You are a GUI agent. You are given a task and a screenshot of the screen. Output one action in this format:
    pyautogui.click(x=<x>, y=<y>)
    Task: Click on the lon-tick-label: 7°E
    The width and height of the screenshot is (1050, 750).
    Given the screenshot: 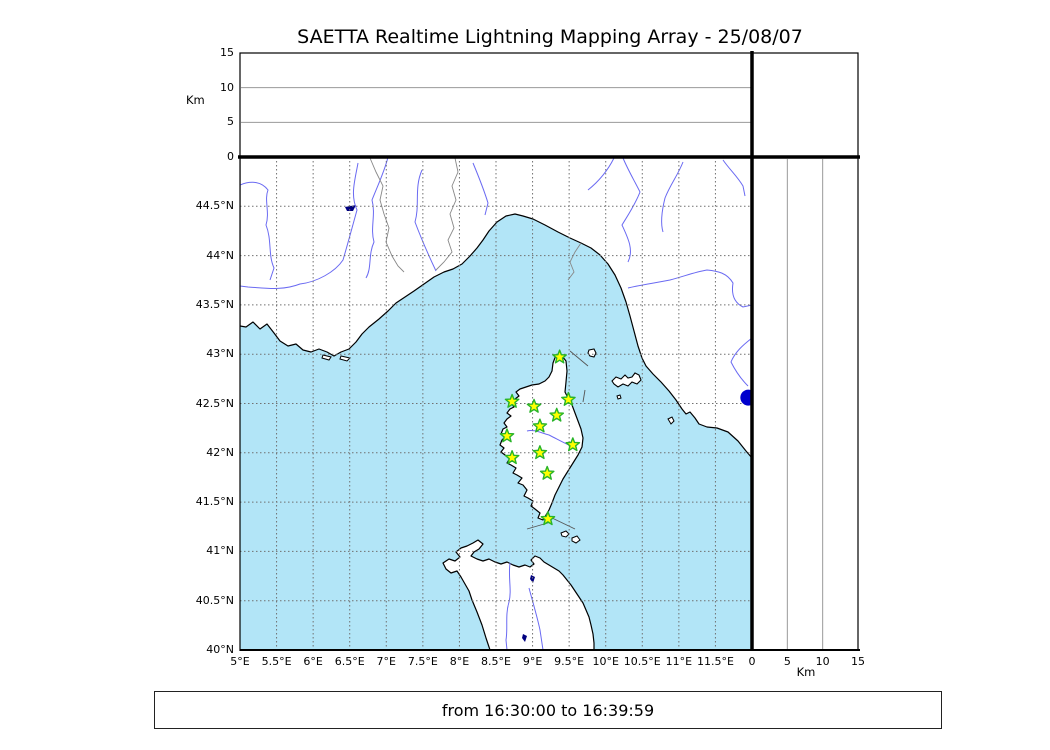 What is the action you would take?
    pyautogui.click(x=386, y=661)
    